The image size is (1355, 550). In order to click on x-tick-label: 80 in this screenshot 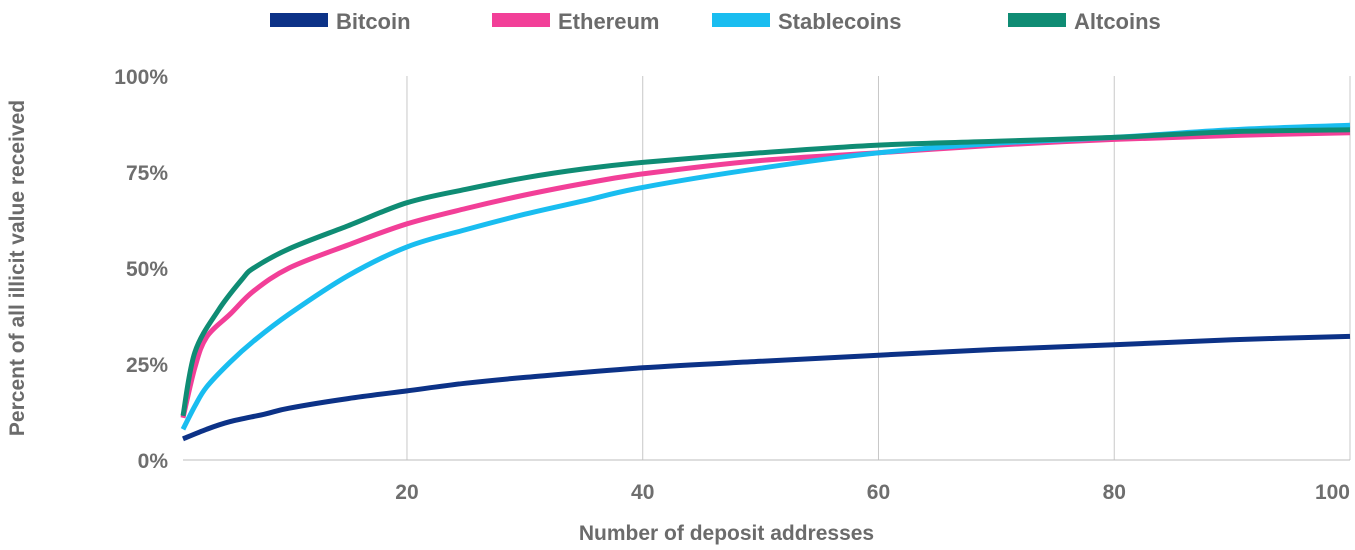, I will do `click(1114, 492)`.